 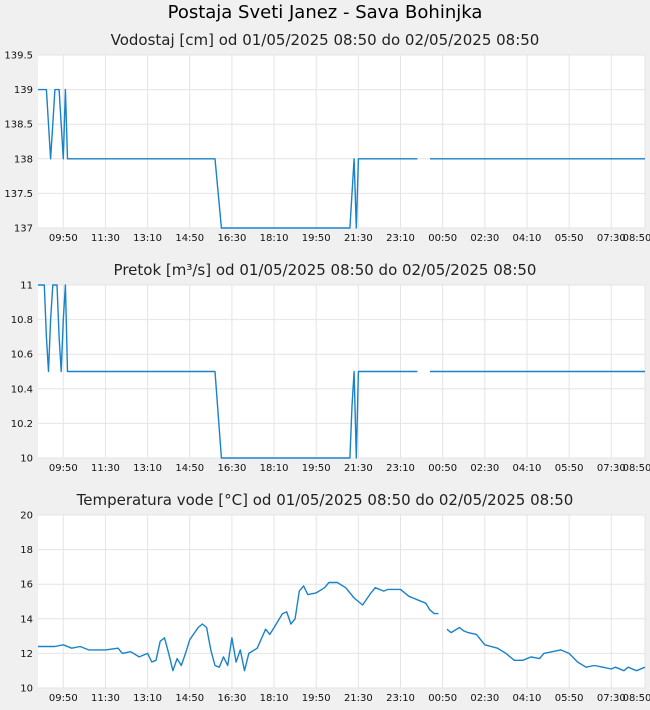 What do you see at coordinates (22, 355) in the screenshot?
I see `y-tick-label: 10.6` at bounding box center [22, 355].